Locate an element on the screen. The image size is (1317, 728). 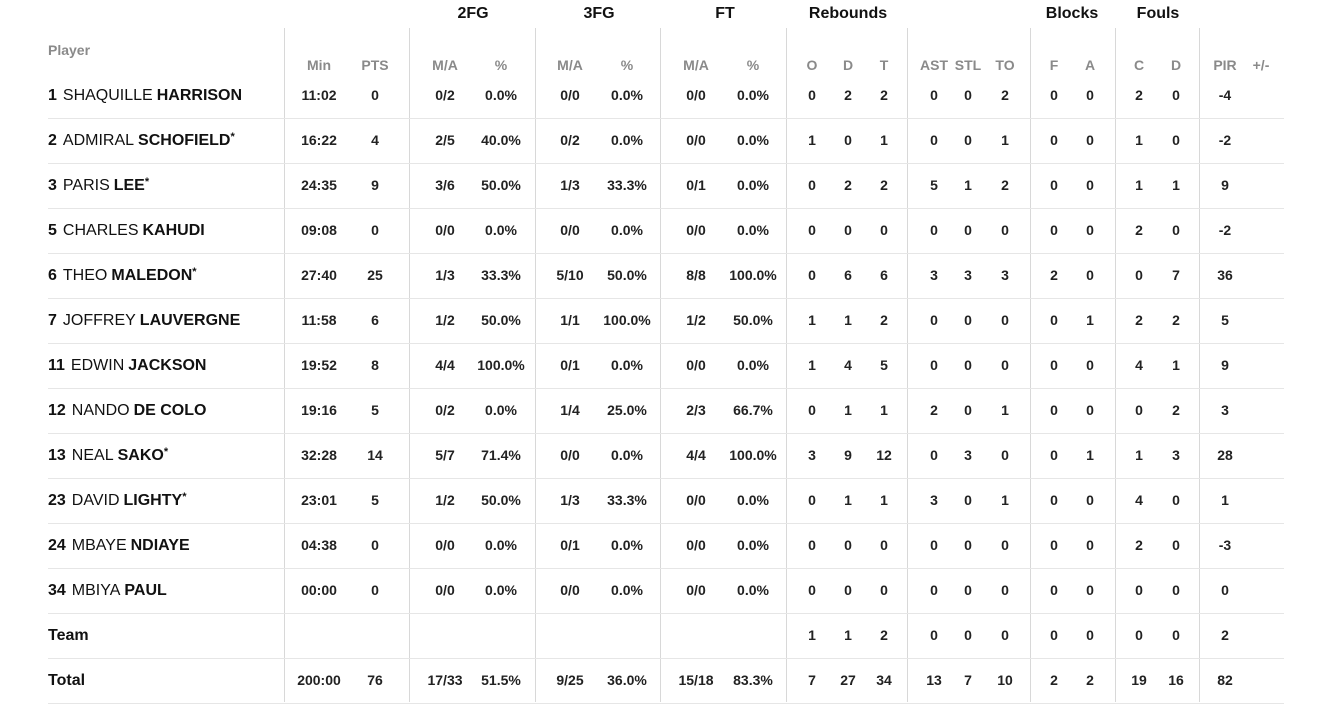
column-header-pir: PIR is located at coordinates (1225, 65).